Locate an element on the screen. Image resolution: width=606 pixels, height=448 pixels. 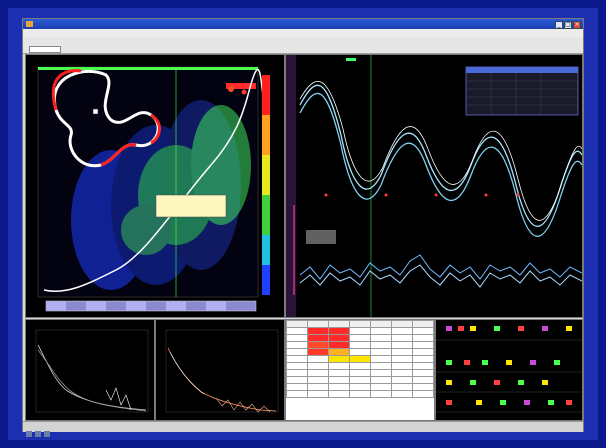
data-table-panel is located at coordinates (360, 370).